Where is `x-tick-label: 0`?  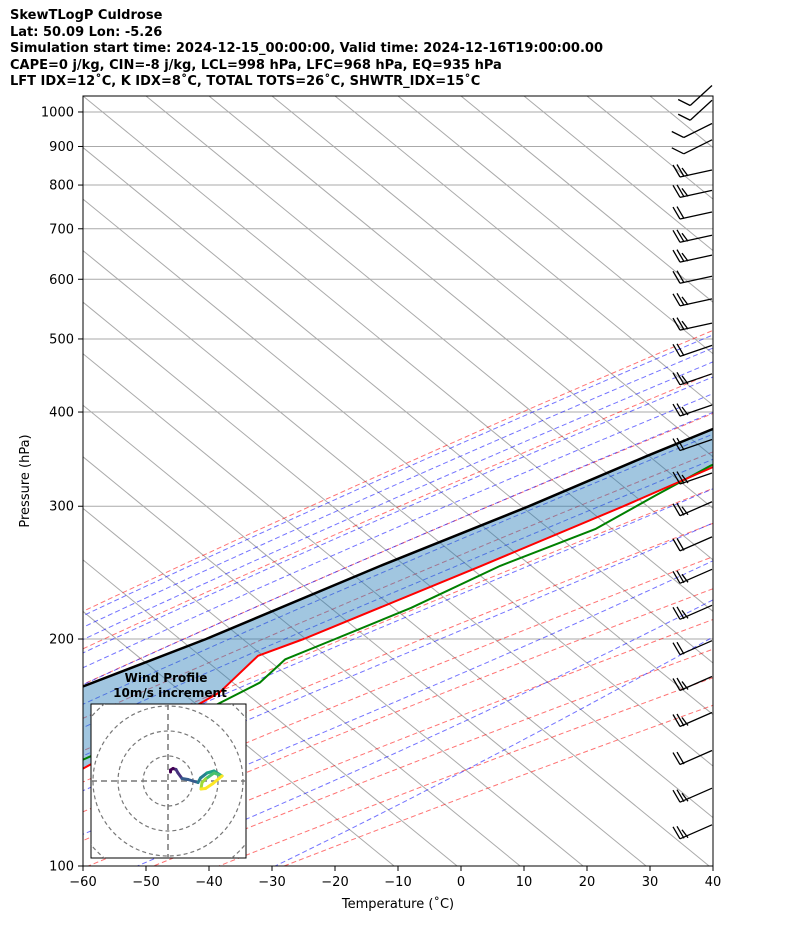
x-tick-label: 0 is located at coordinates (461, 882).